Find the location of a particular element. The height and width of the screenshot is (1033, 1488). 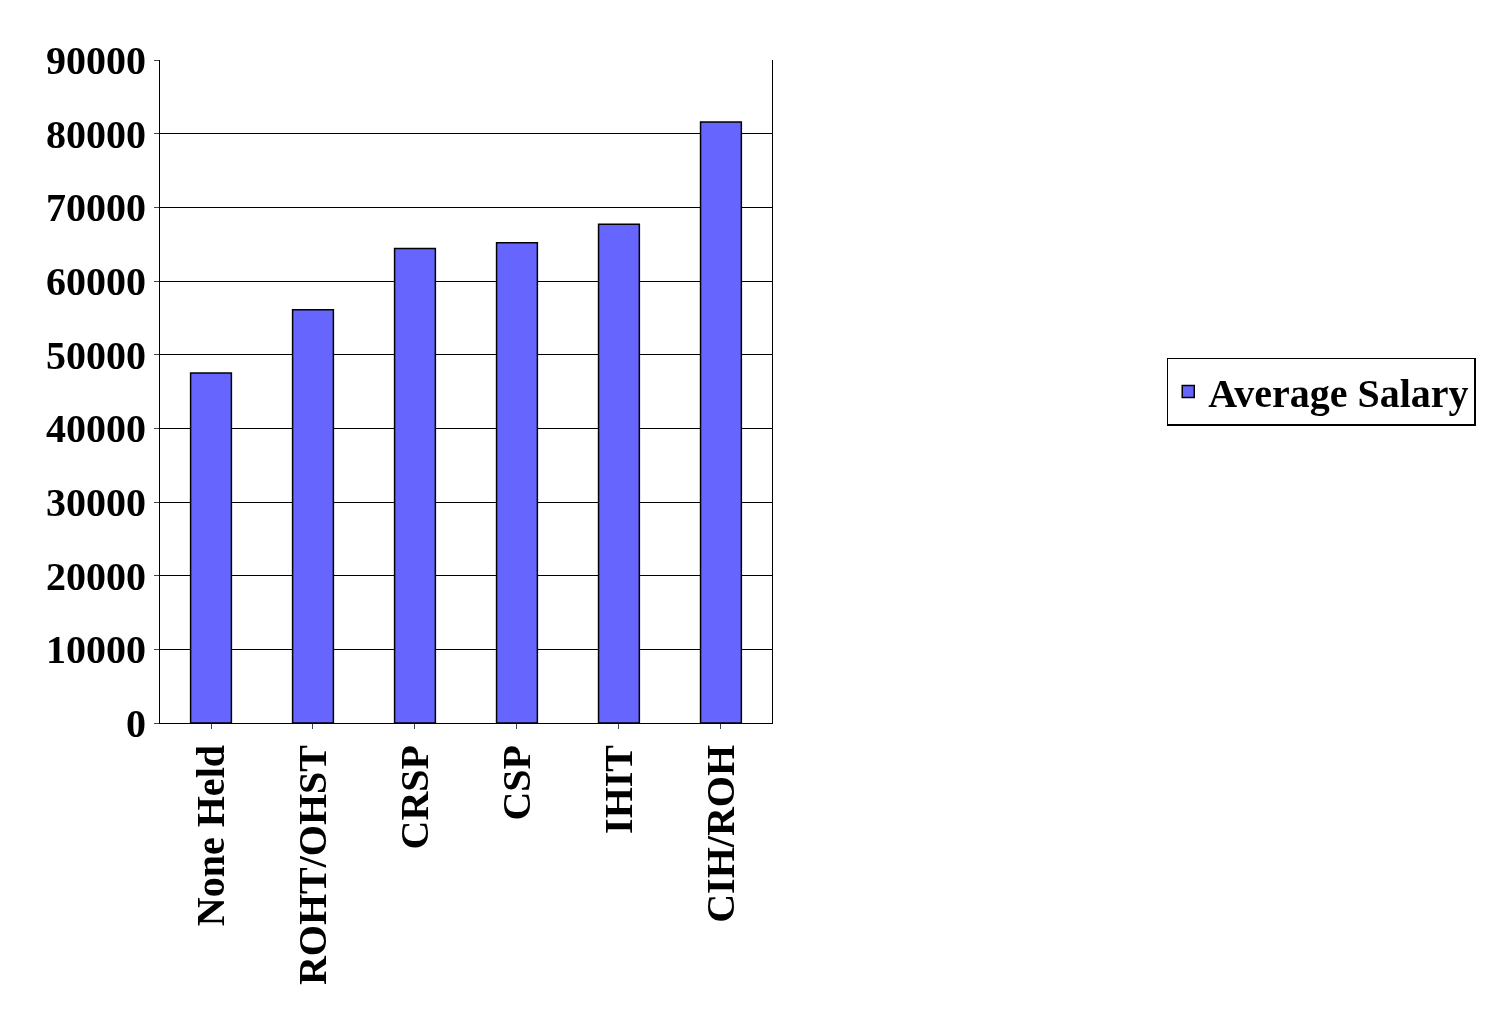

x-tick-label: CSP is located at coordinates (516, 783).